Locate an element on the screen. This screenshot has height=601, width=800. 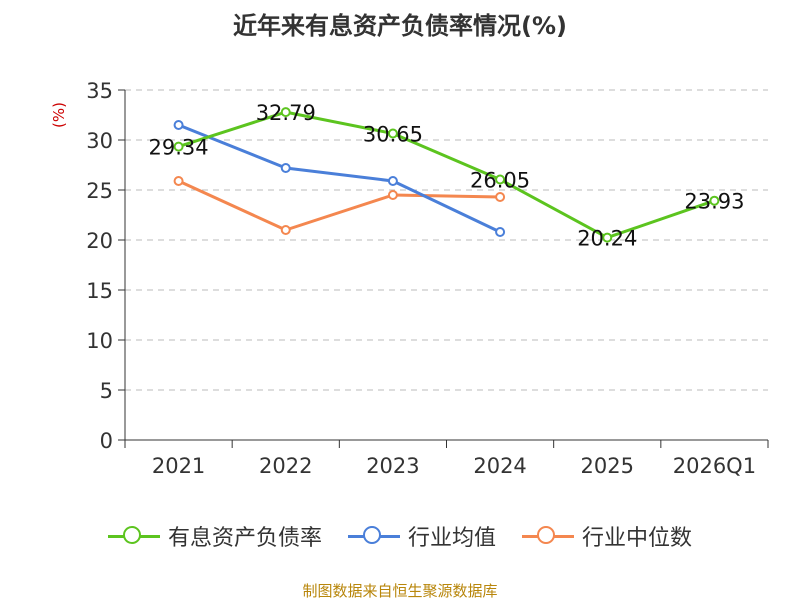
data-label: 32.79 is located at coordinates (286, 113).